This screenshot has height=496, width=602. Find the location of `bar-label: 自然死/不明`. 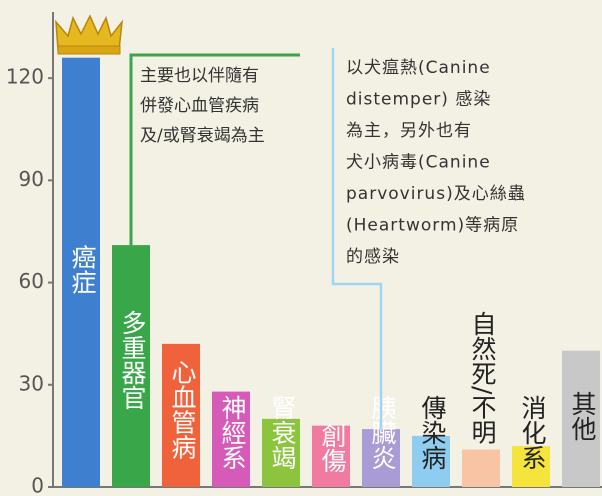

bar-label: 自然死/不明 is located at coordinates (482, 377).